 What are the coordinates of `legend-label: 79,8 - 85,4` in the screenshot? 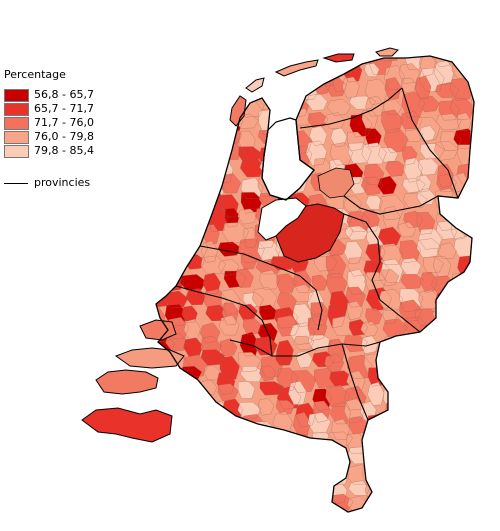 It's located at (64, 150).